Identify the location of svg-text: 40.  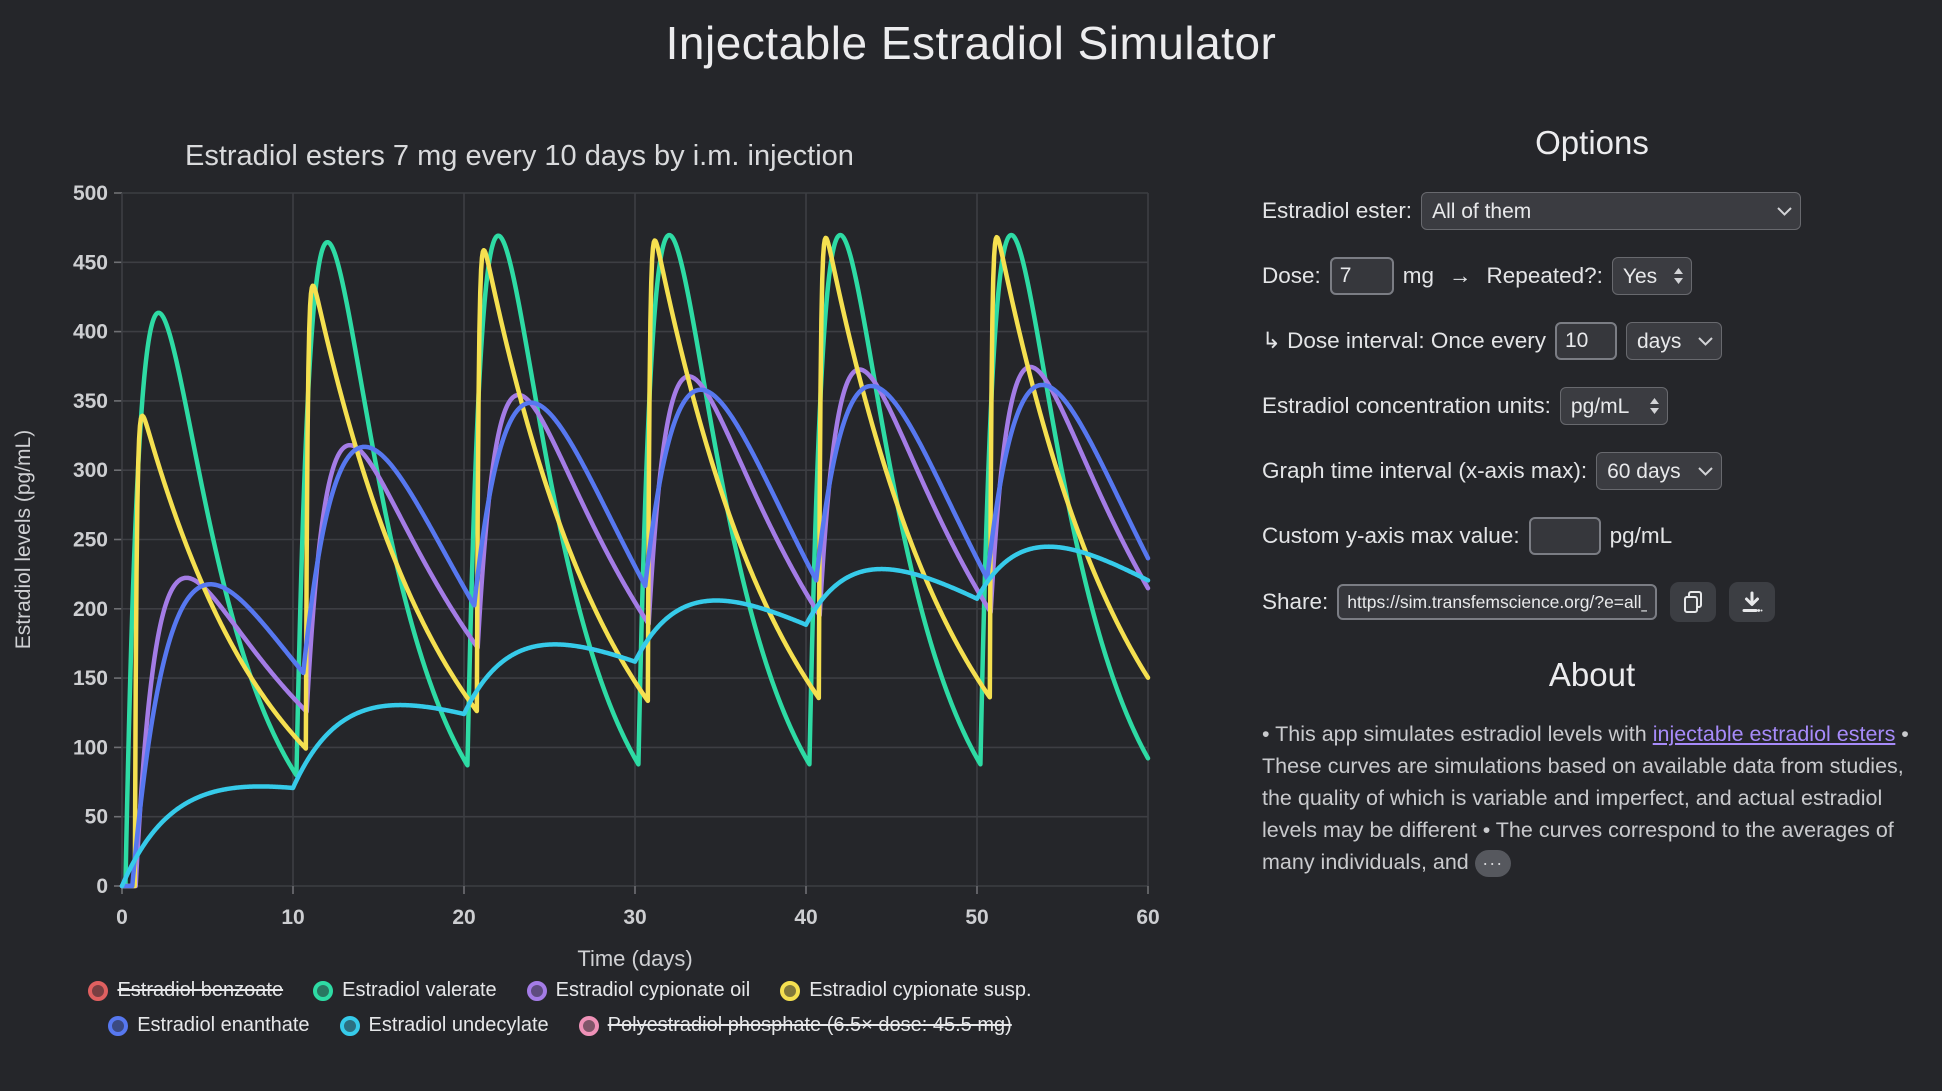
(805, 917).